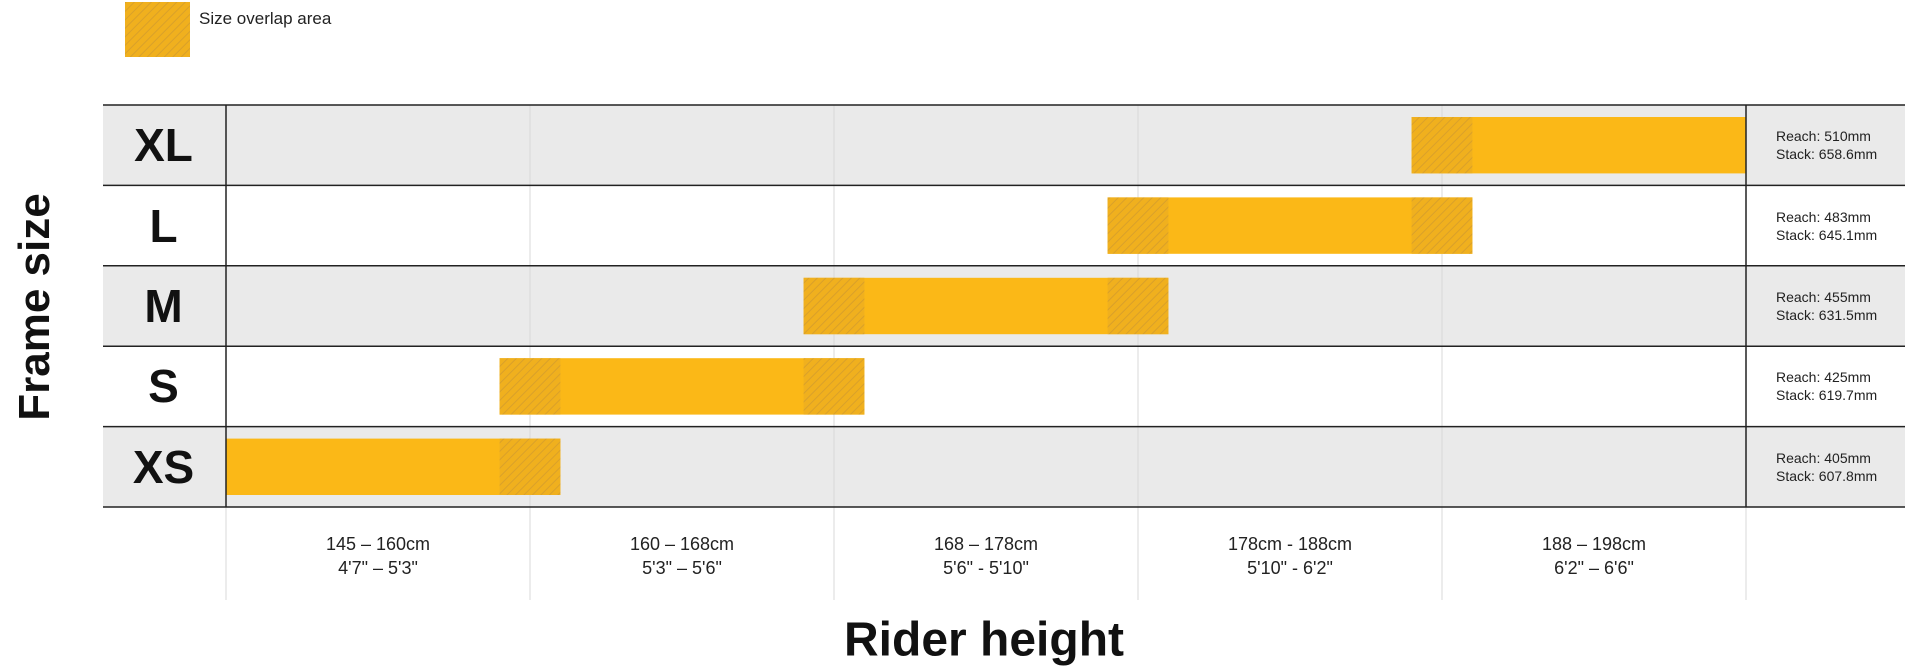  What do you see at coordinates (986, 544) in the screenshot?
I see `height-range-cm: 168 – 178cm` at bounding box center [986, 544].